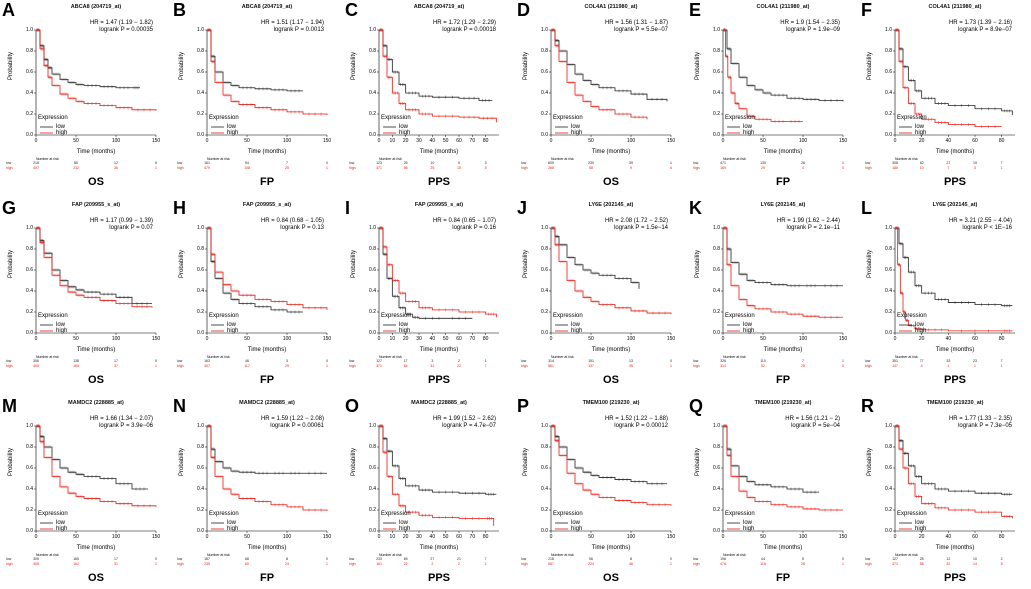  Describe the element at coordinates (803, 361) in the screenshot. I see `risk-value-low: 7` at that location.